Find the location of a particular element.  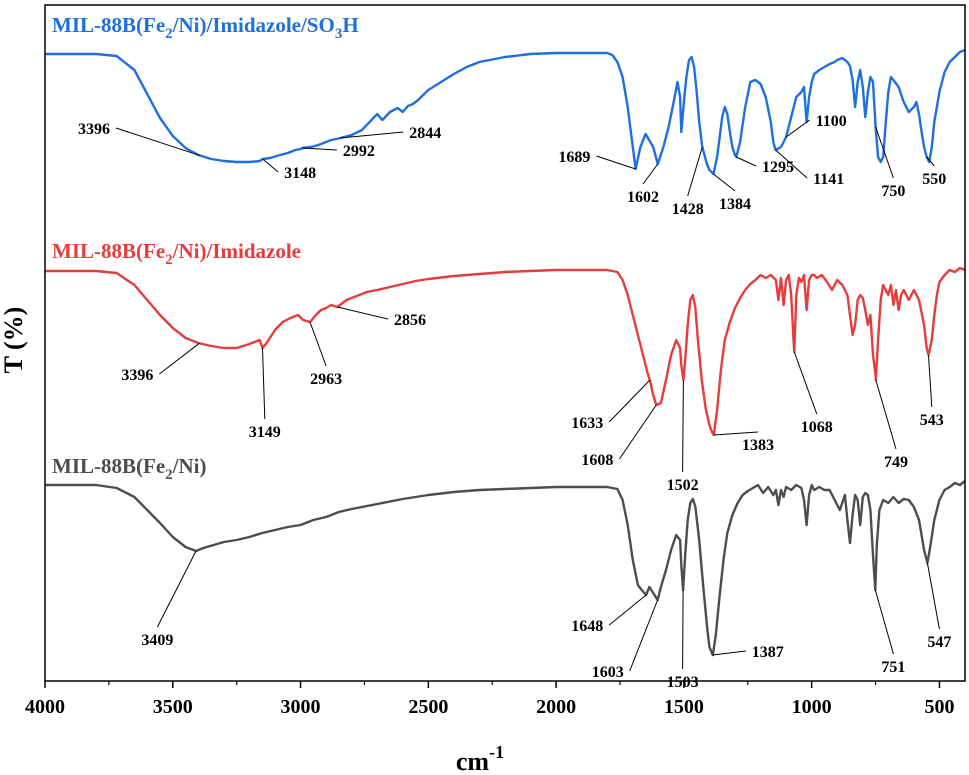

x-tick-label-2000: 2000 is located at coordinates (556, 707).